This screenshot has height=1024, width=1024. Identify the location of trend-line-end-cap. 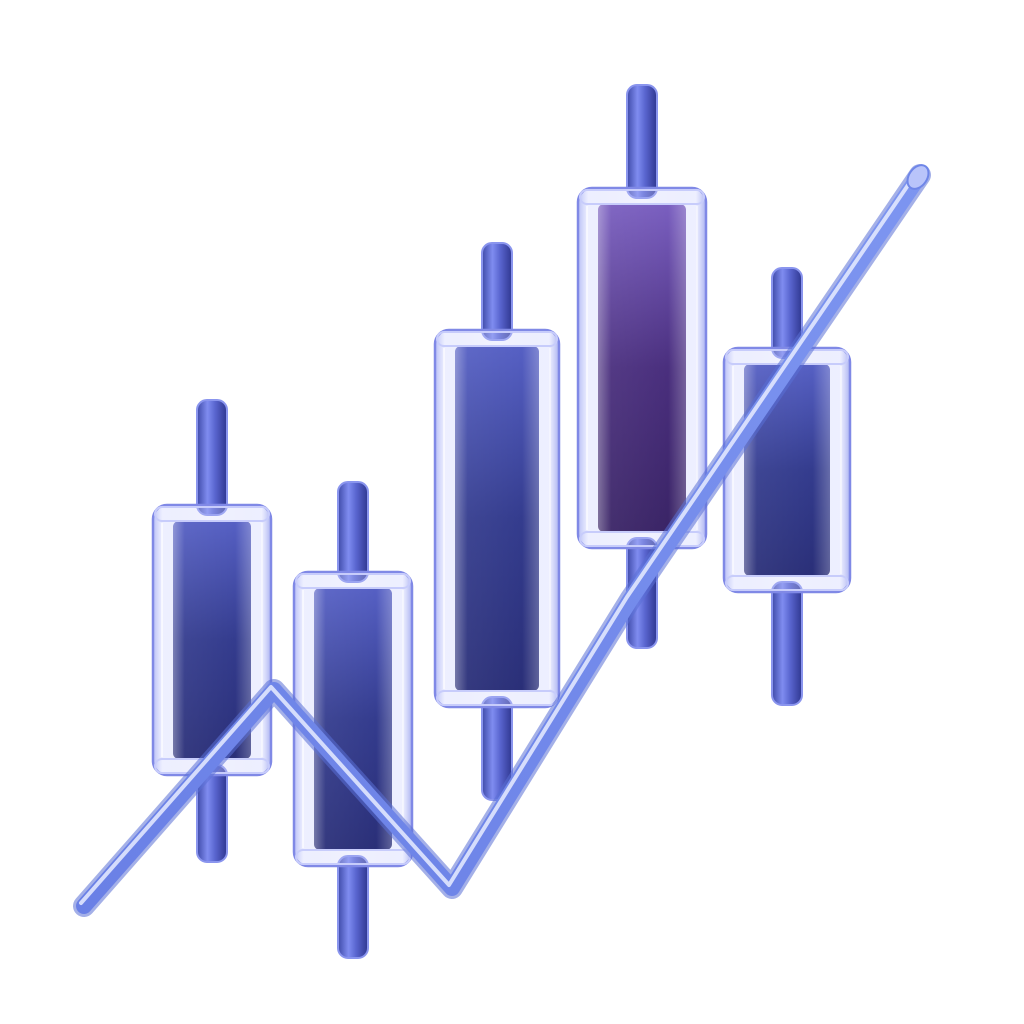
(918, 177).